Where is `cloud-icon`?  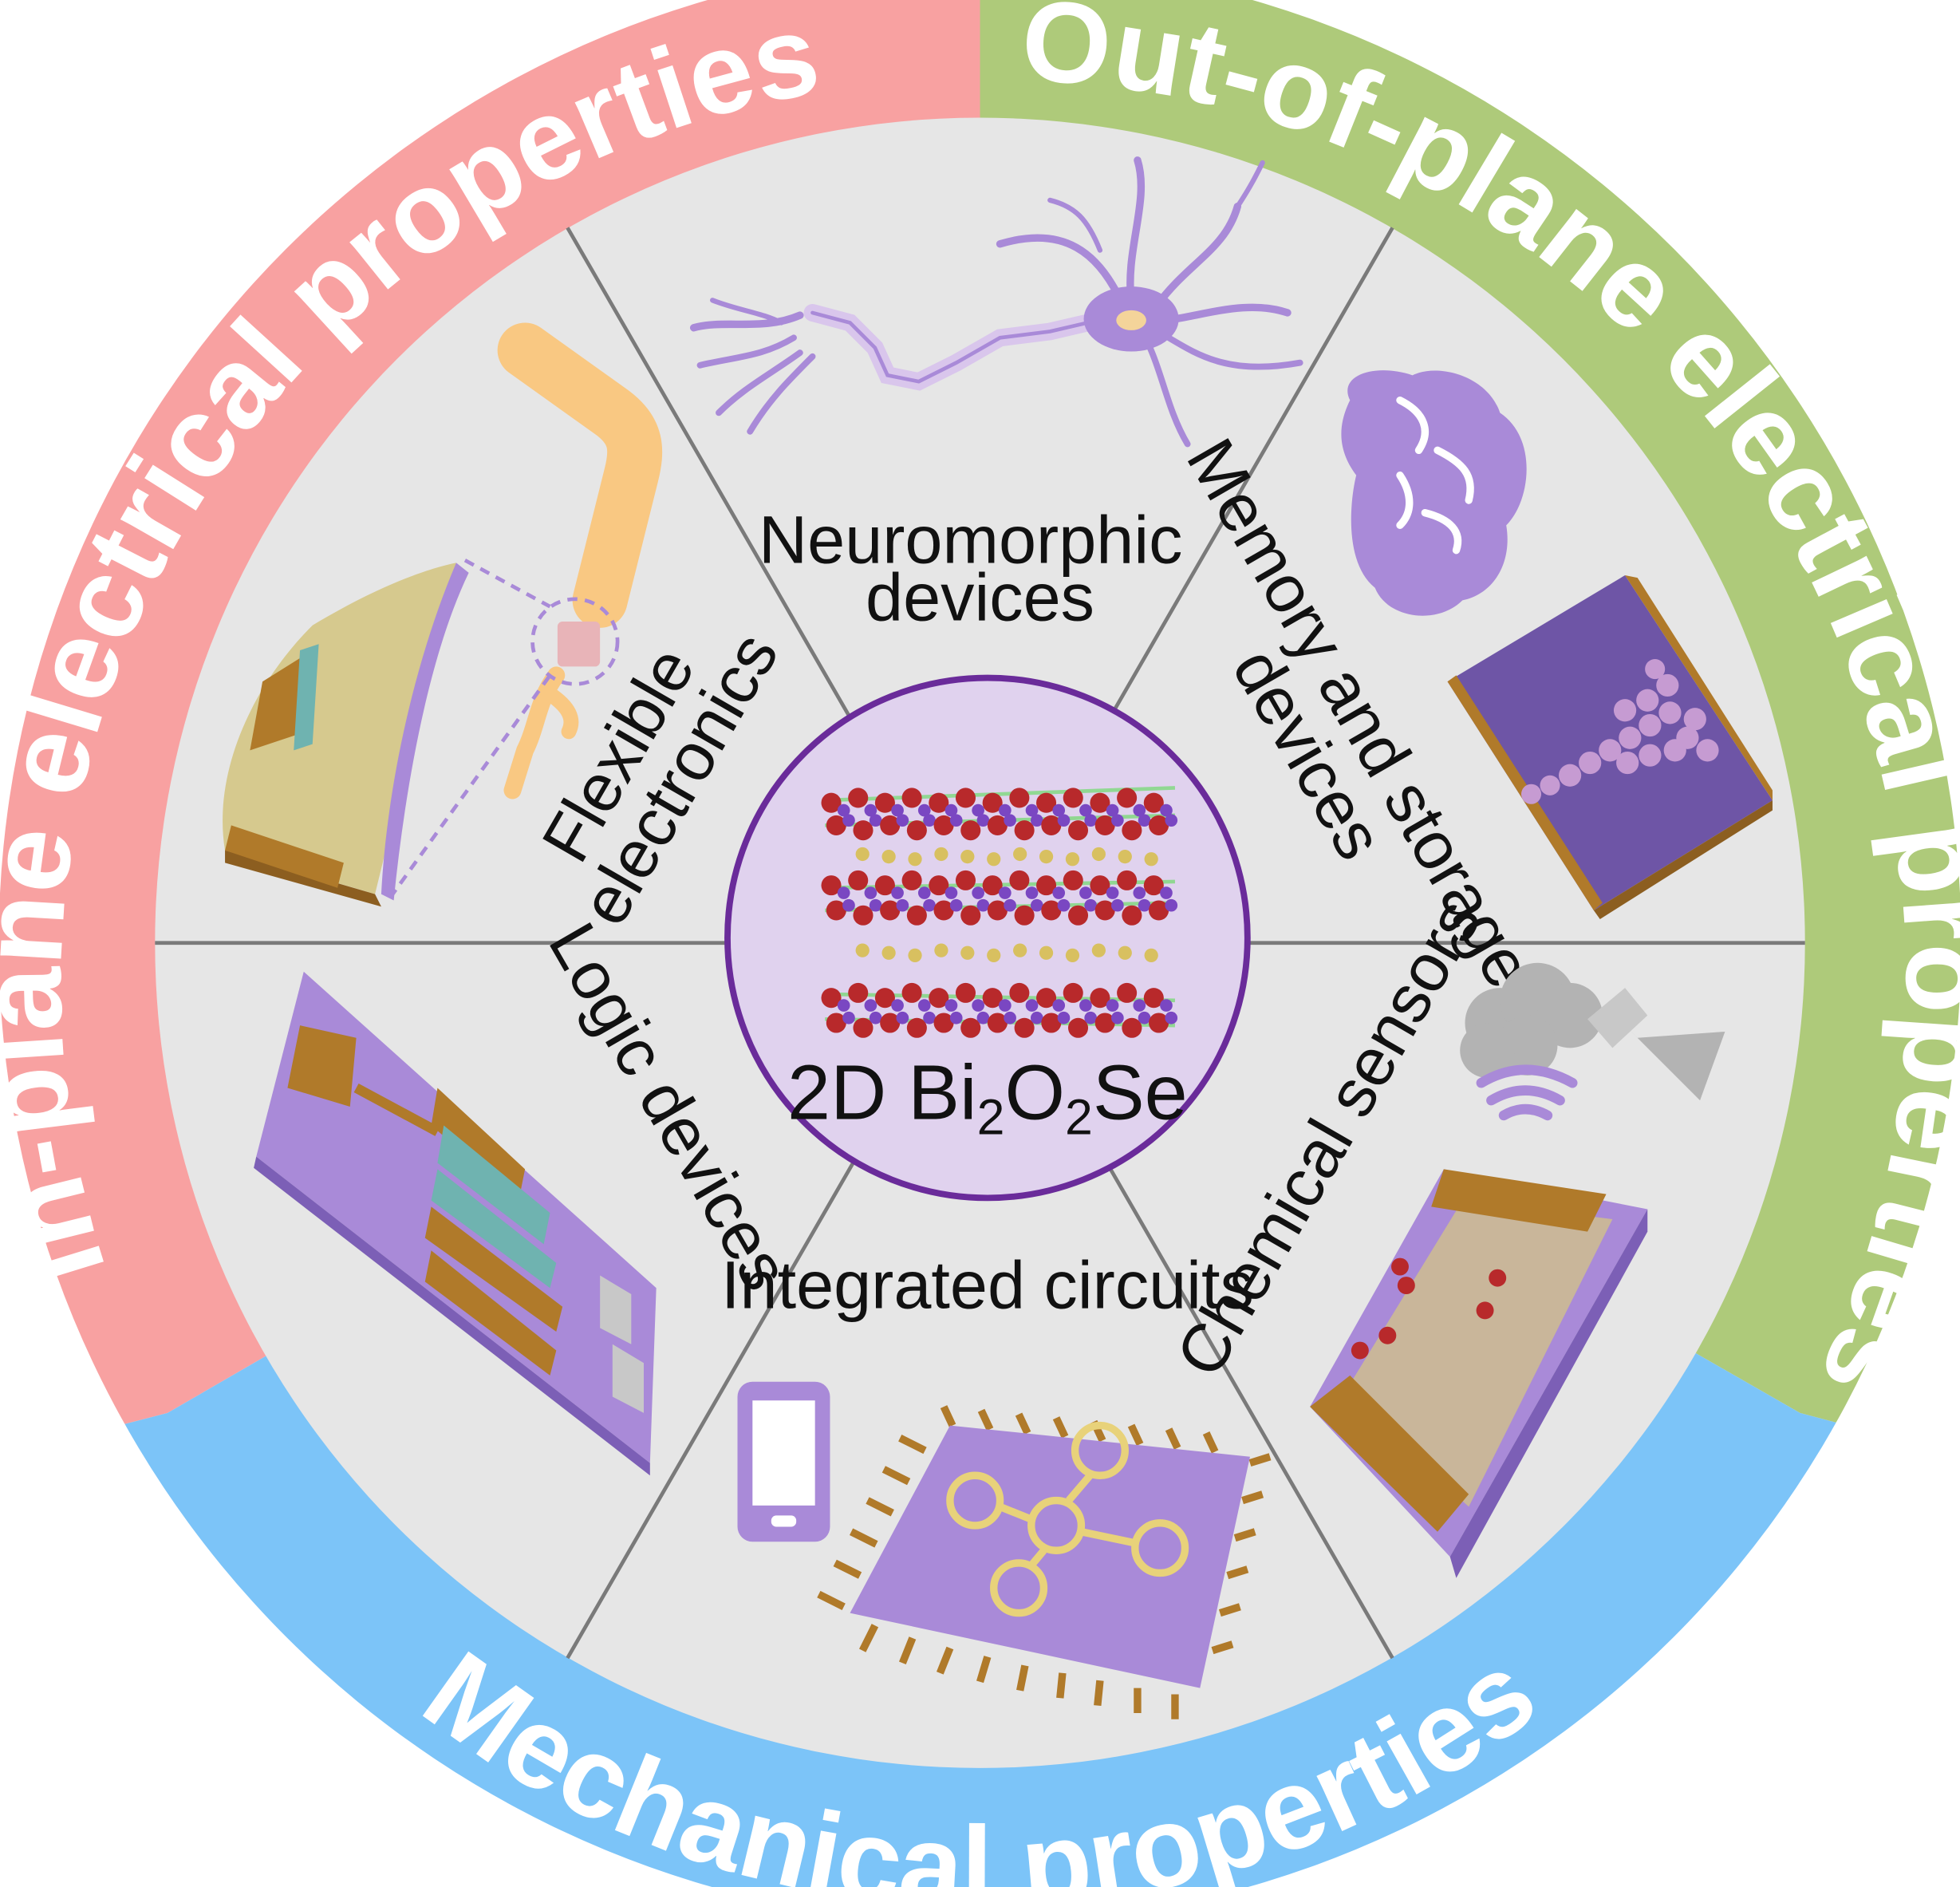
cloud-icon is located at coordinates (1531, 1020).